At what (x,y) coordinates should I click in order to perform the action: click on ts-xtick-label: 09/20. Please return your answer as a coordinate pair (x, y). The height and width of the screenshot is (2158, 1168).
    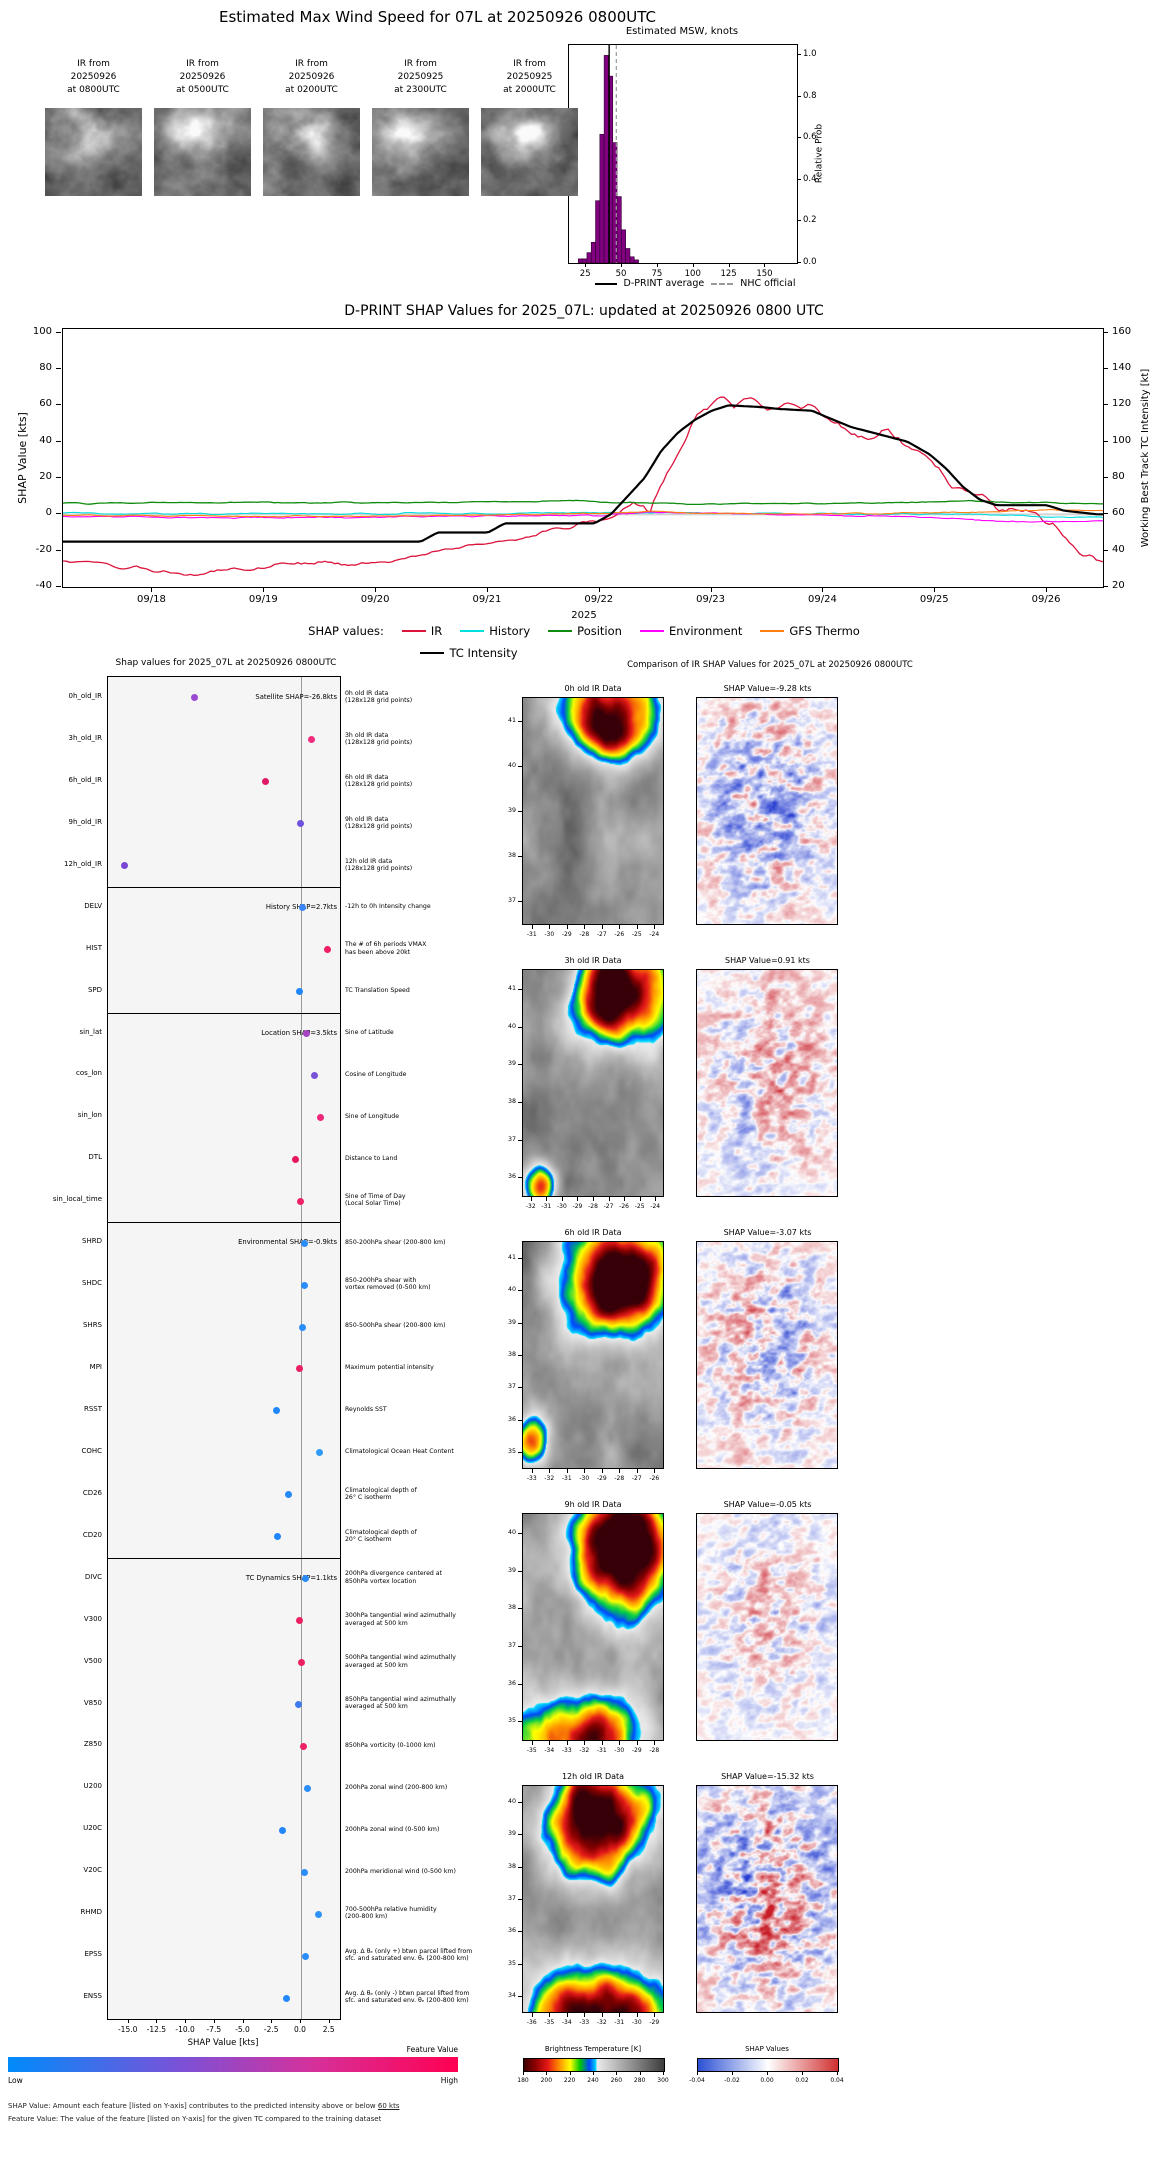
    Looking at the image, I should click on (375, 599).